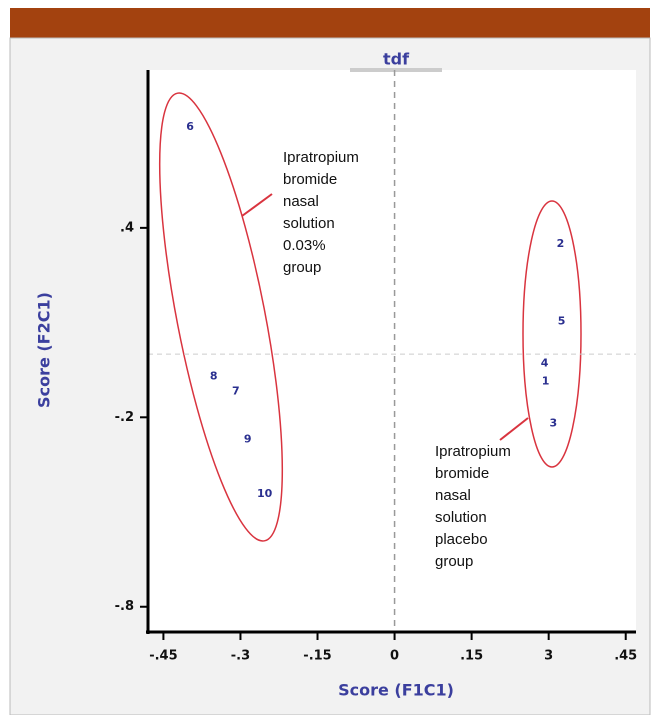 This screenshot has height=719, width=659. Describe the element at coordinates (124, 417) in the screenshot. I see `y-tick-label: -.2` at that location.